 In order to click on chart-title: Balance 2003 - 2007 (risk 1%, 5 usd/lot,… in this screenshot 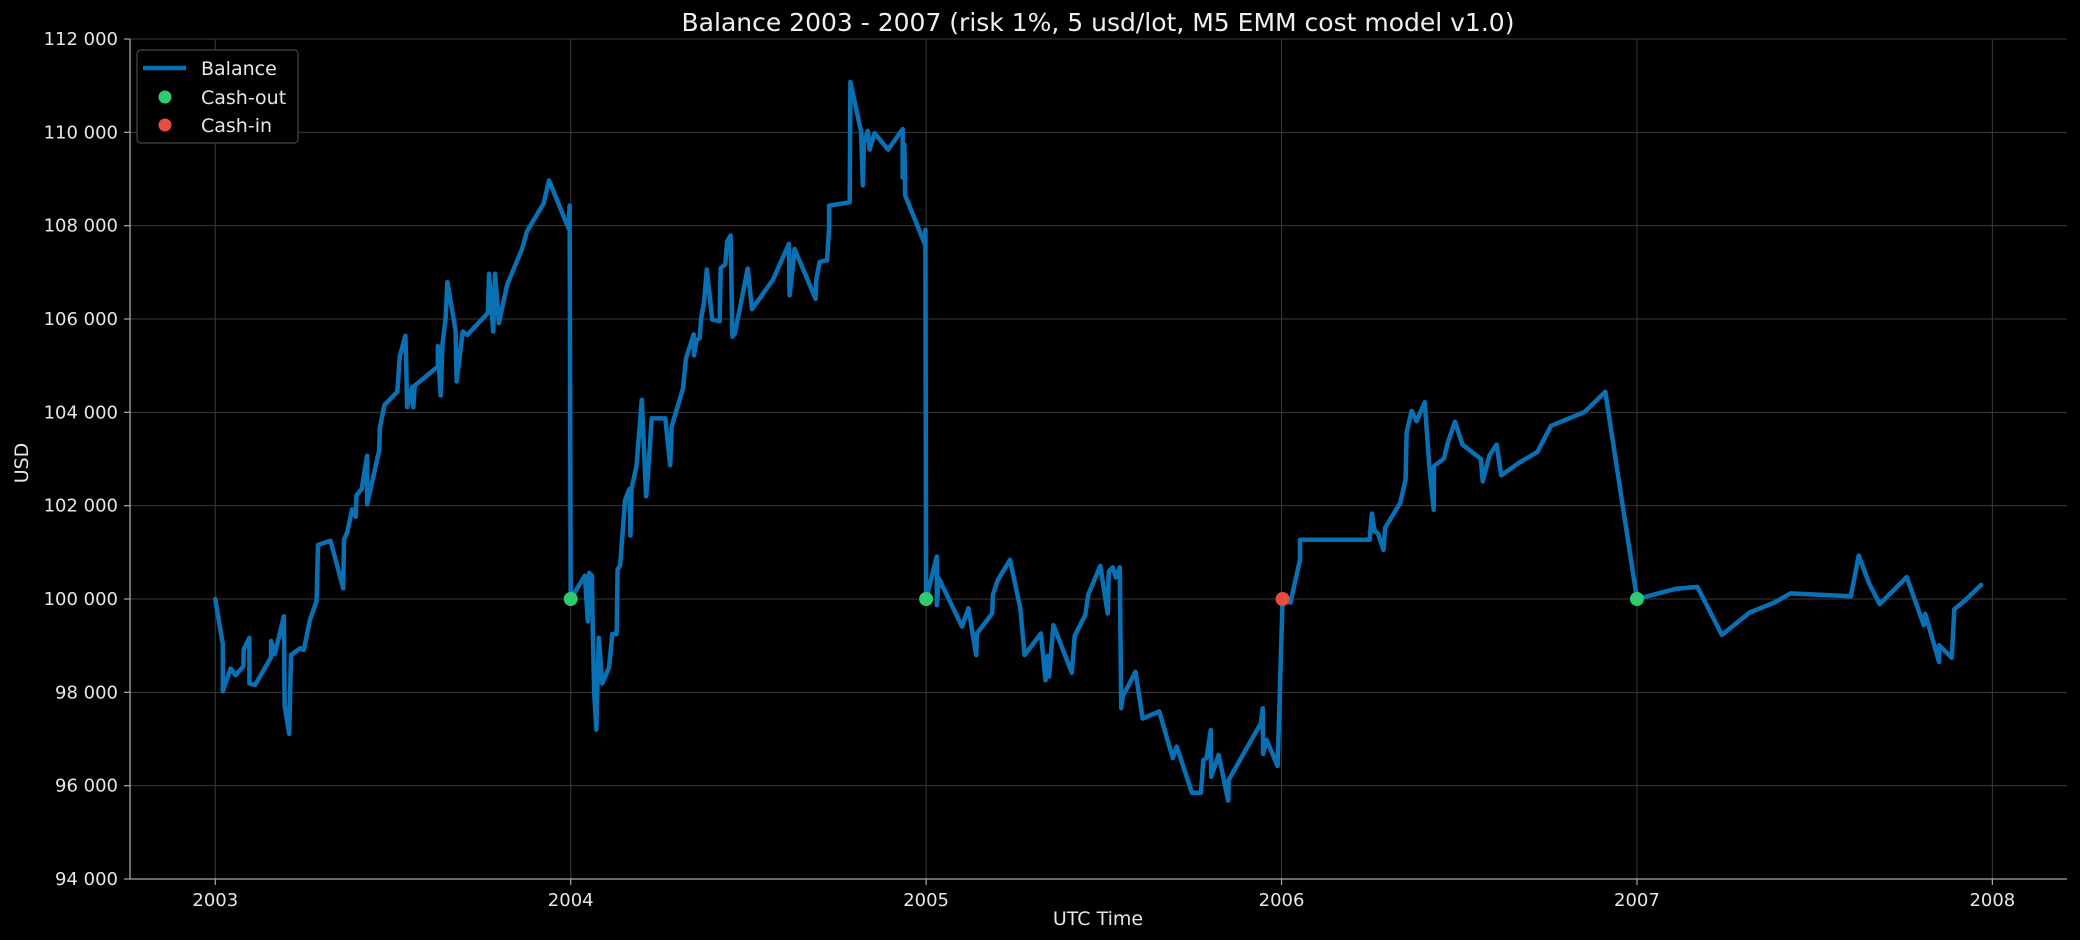, I will do `click(1098, 22)`.